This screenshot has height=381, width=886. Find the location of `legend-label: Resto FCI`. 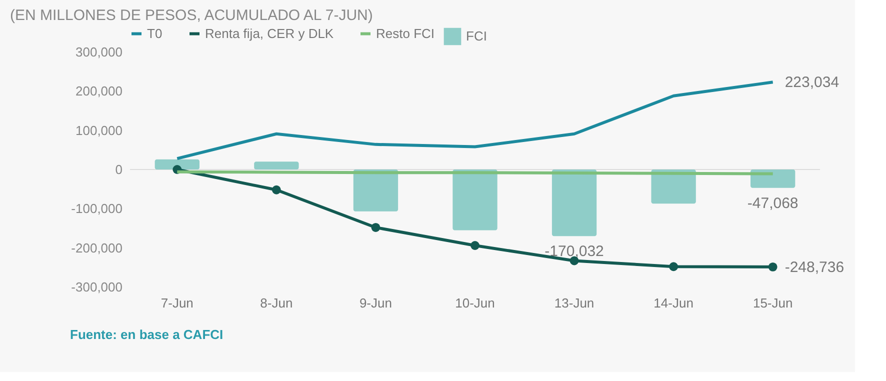

legend-label: Resto FCI is located at coordinates (405, 33).